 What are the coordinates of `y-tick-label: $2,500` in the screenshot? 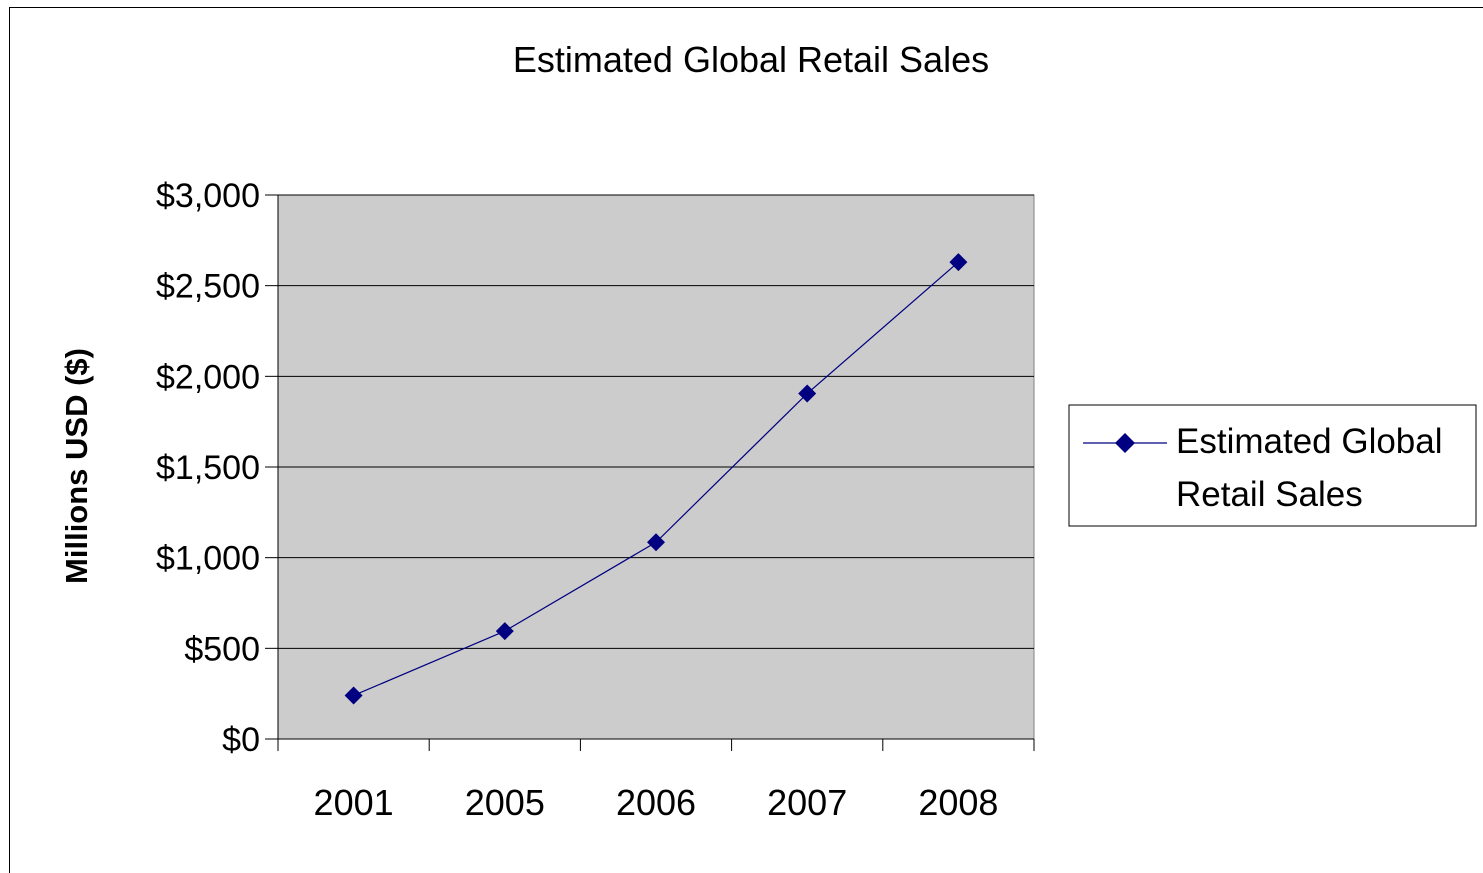 It's located at (208, 287).